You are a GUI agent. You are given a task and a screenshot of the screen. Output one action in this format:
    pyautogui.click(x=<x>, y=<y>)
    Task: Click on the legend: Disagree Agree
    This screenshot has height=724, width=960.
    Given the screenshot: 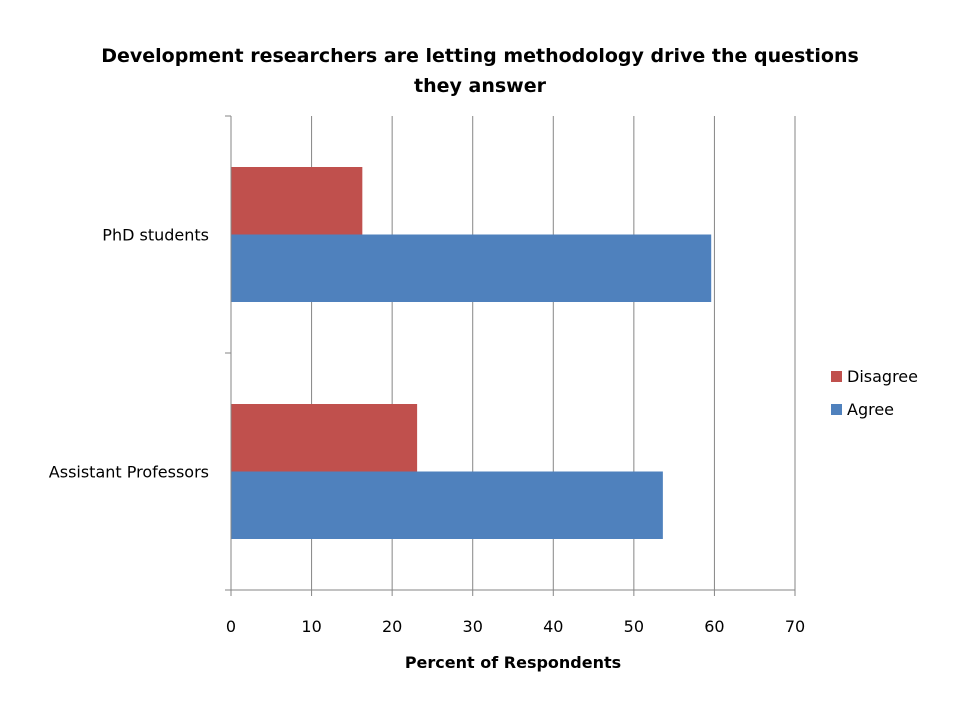 What is the action you would take?
    pyautogui.click(x=874, y=393)
    